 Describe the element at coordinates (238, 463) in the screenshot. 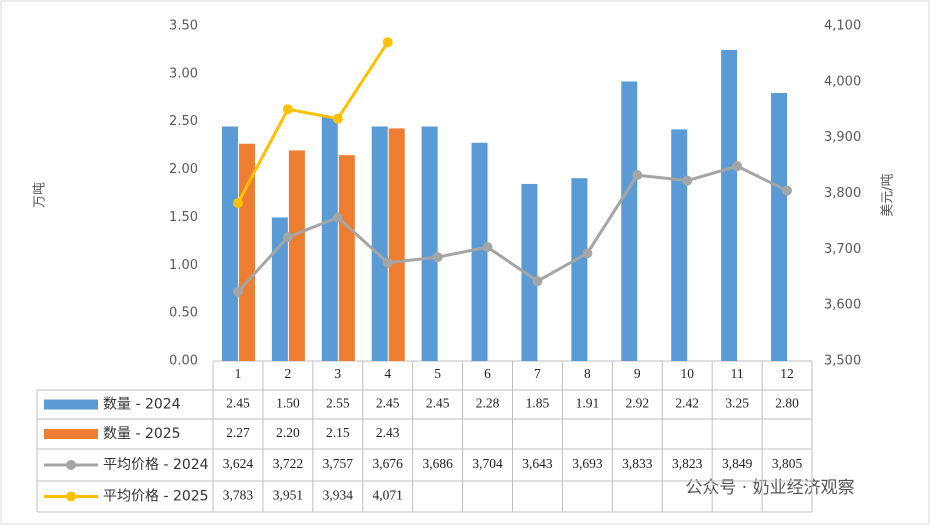

I see `table-cell: 3,624` at that location.